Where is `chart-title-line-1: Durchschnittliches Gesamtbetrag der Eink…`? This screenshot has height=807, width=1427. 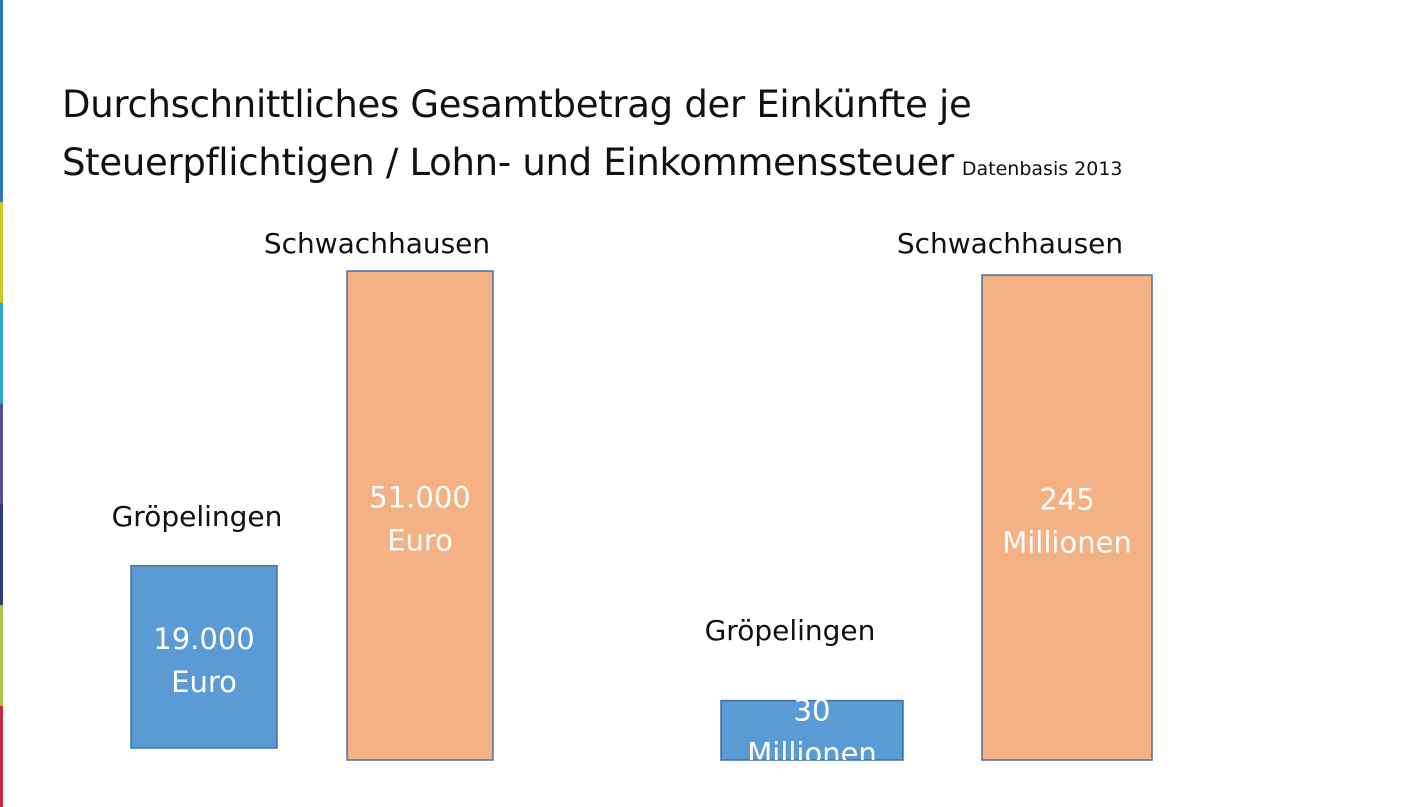
chart-title-line-1: Durchschnittliches Gesamtbetrag der Eink… is located at coordinates (517, 104).